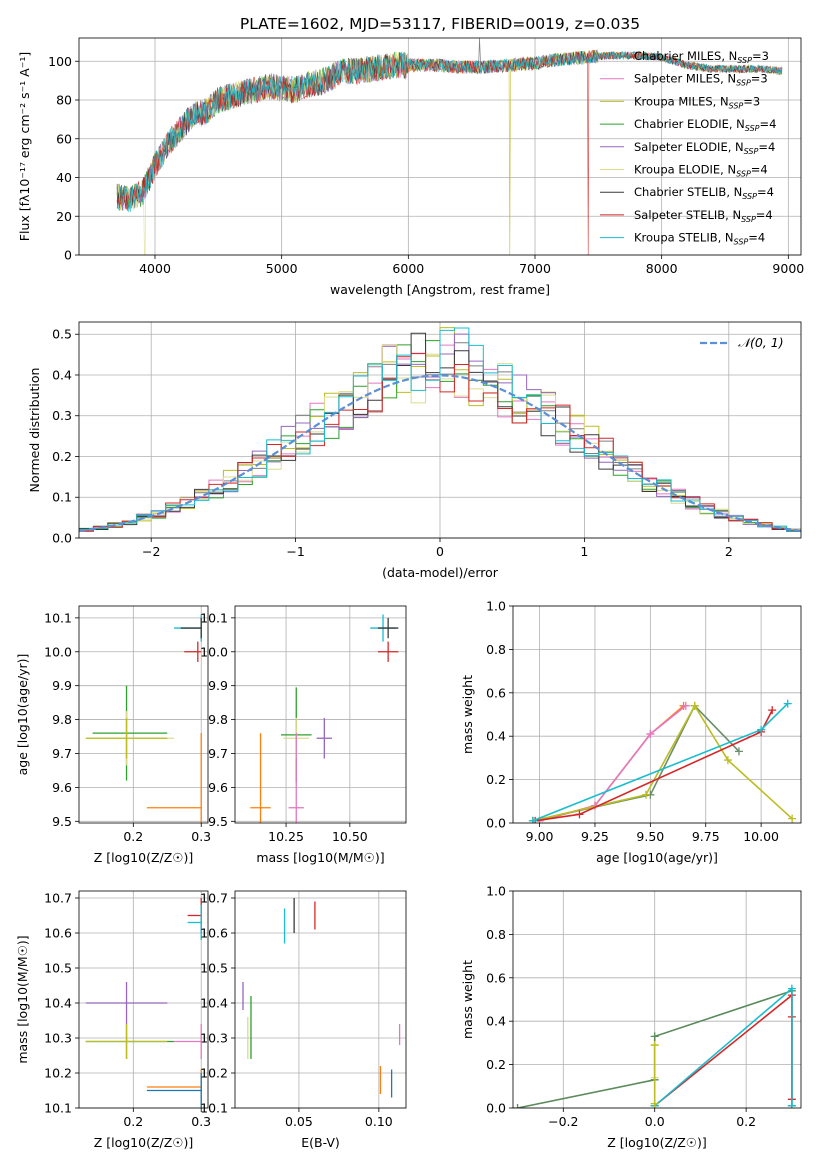  I want to click on y-tick-label: 0.2, so click(62, 456).